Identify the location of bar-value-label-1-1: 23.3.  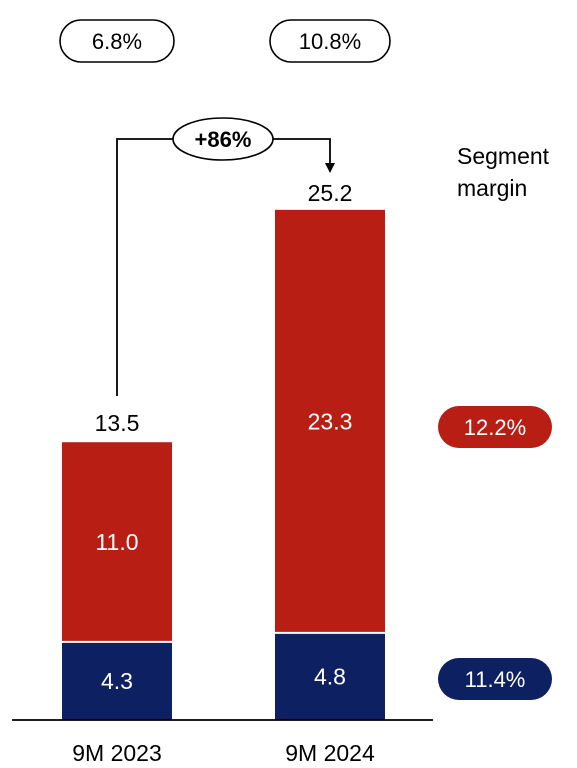
(330, 421).